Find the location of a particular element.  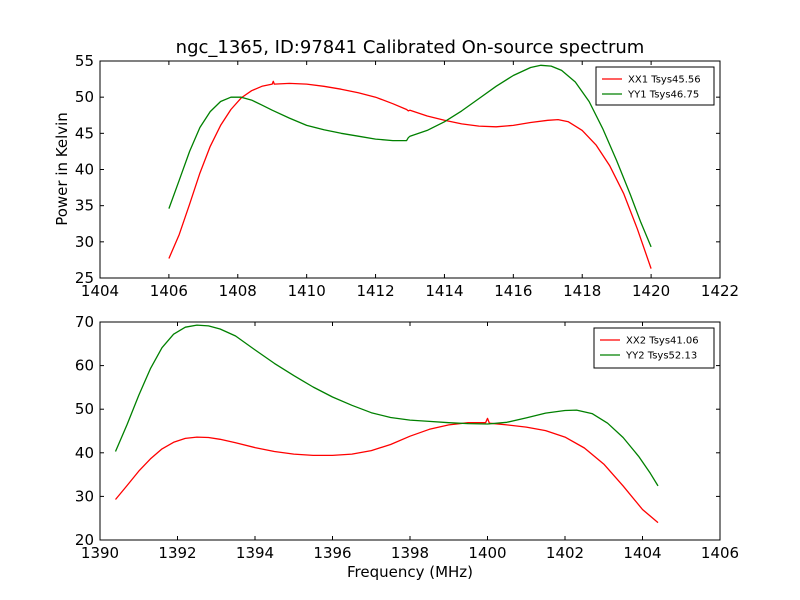

top-y-tick-label: 30 is located at coordinates (84, 242).